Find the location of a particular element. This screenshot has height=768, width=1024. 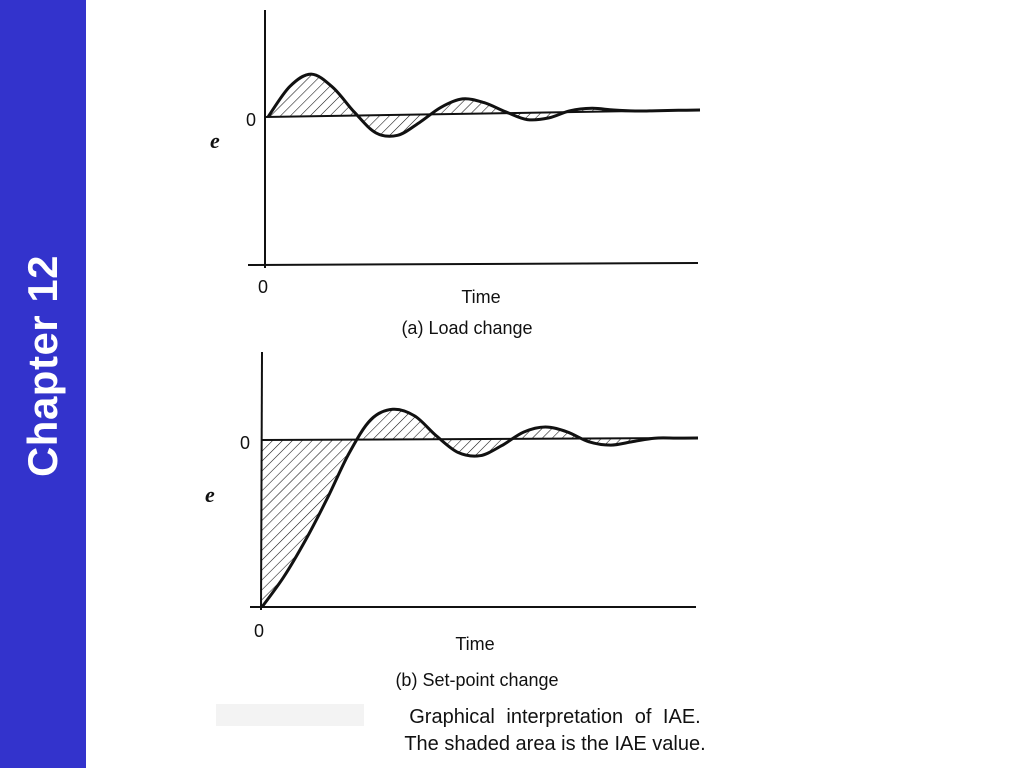

chart-b-error-curve is located at coordinates (479, 507).